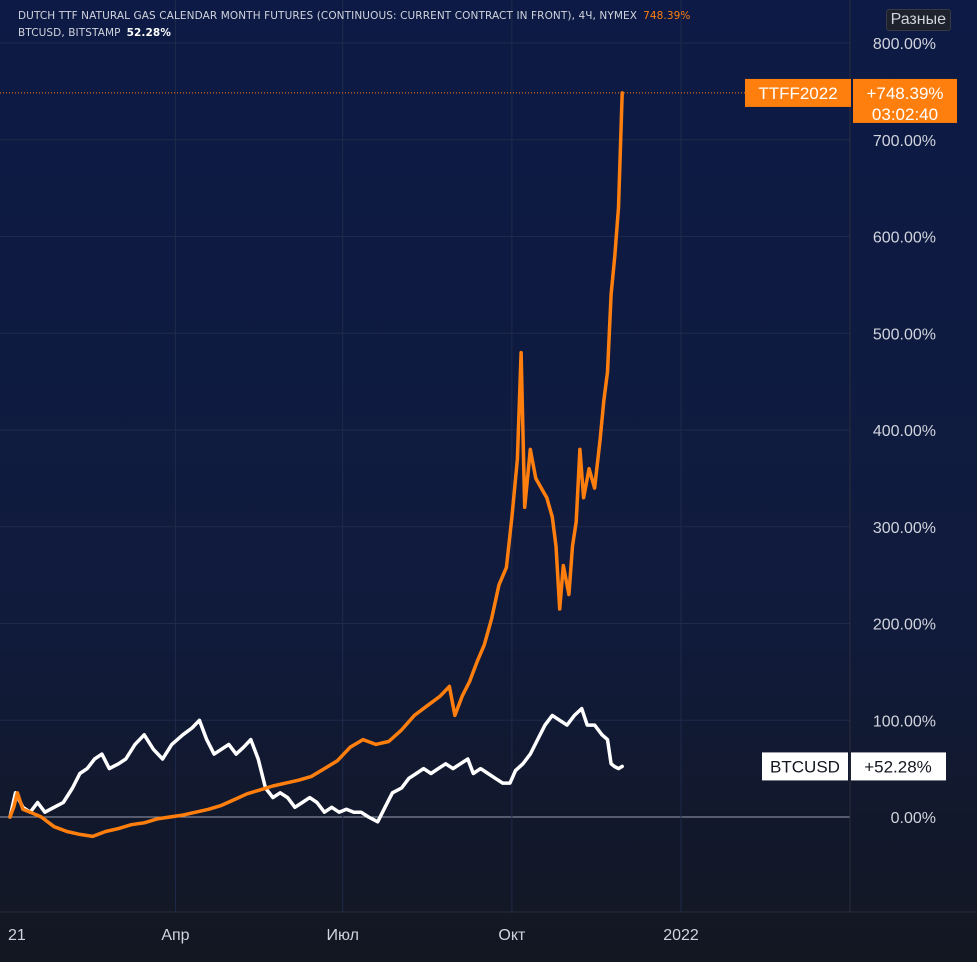 The width and height of the screenshot is (977, 962). I want to click on x-tick-label: Апр, so click(175, 935).